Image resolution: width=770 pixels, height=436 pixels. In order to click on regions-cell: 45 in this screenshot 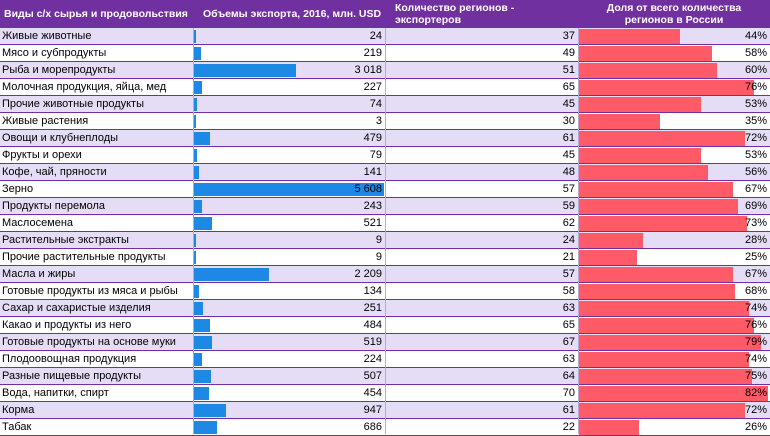, I will do `click(481, 155)`.